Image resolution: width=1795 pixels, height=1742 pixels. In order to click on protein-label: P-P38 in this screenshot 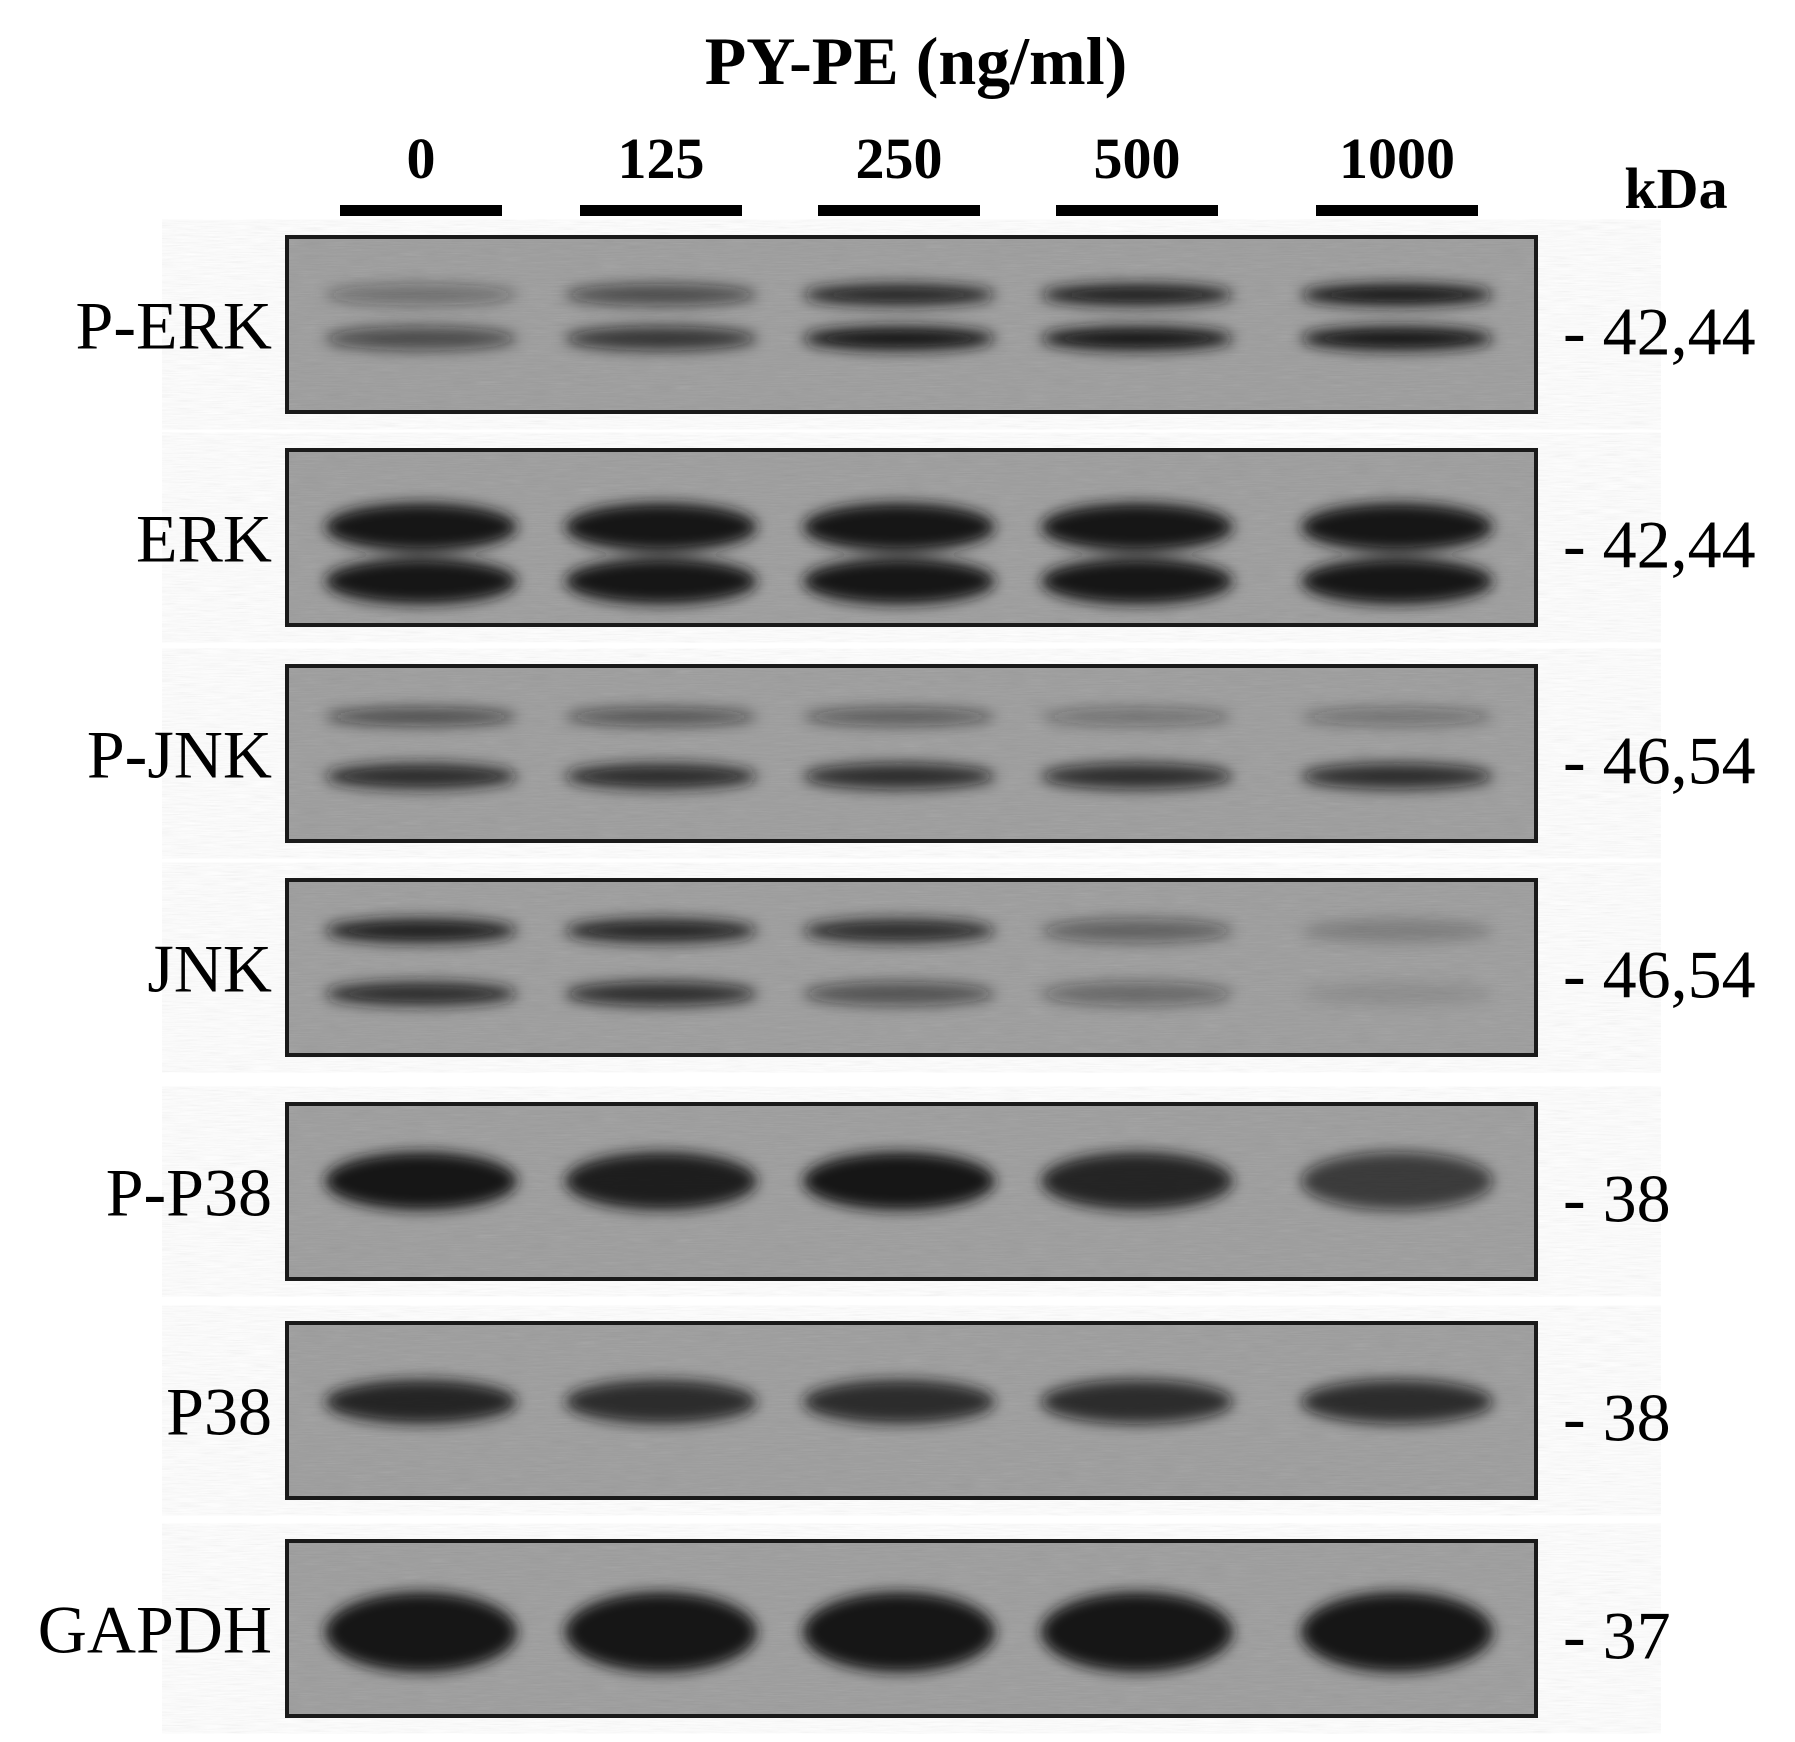, I will do `click(189, 1193)`.